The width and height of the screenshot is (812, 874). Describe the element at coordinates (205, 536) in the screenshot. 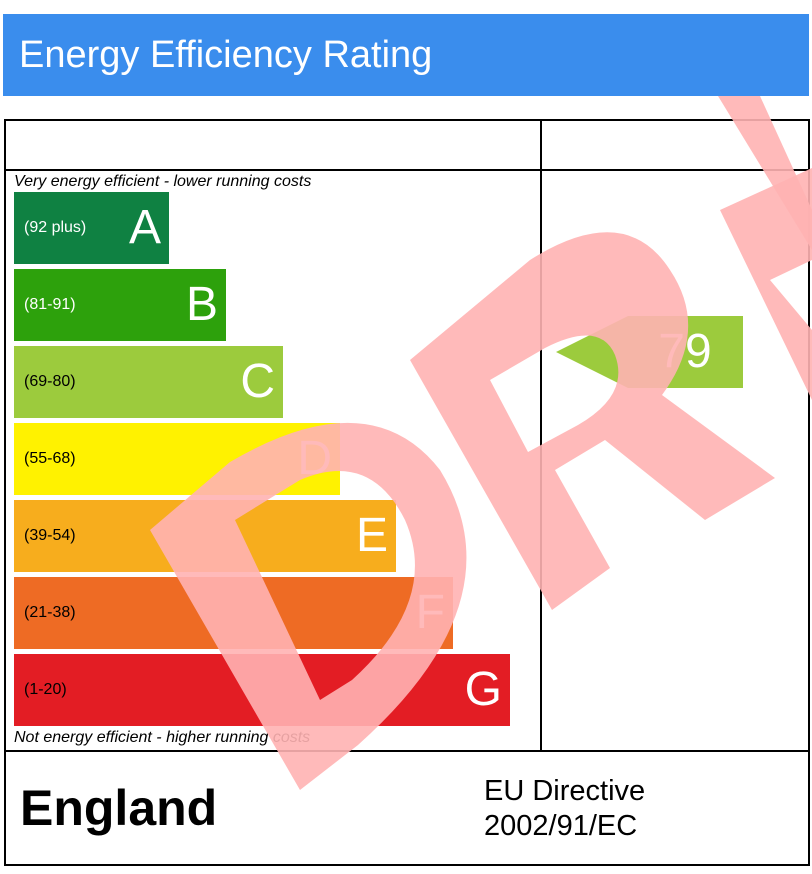

I see `band-e: (39-54) E` at that location.